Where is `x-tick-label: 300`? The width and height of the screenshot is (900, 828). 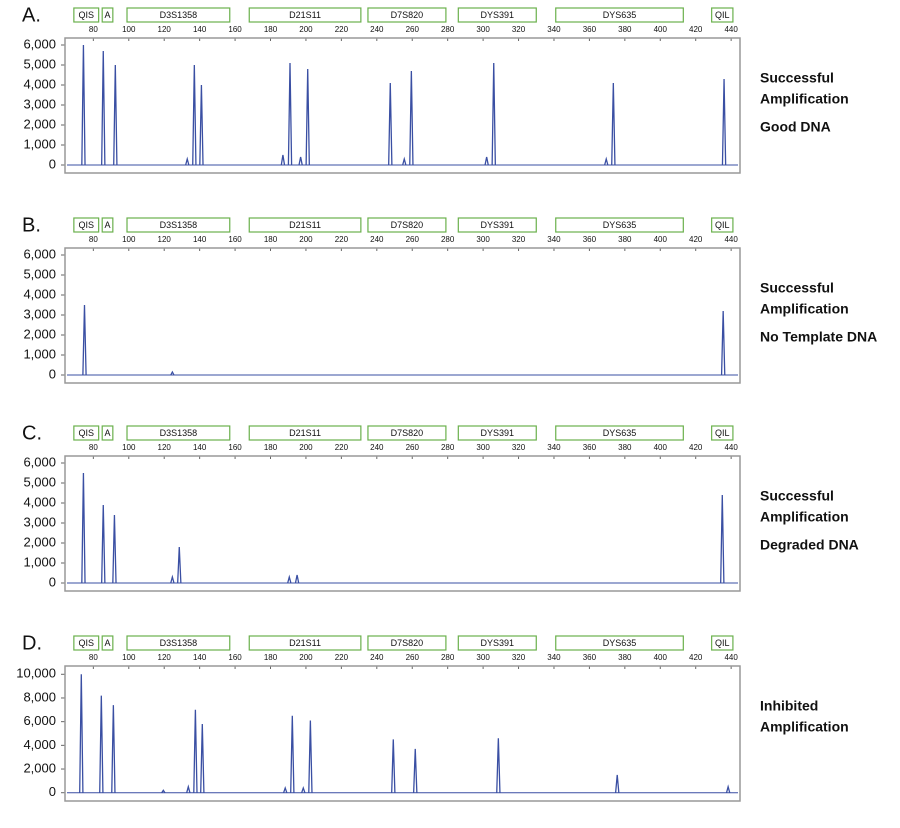
x-tick-label: 300 is located at coordinates (483, 29).